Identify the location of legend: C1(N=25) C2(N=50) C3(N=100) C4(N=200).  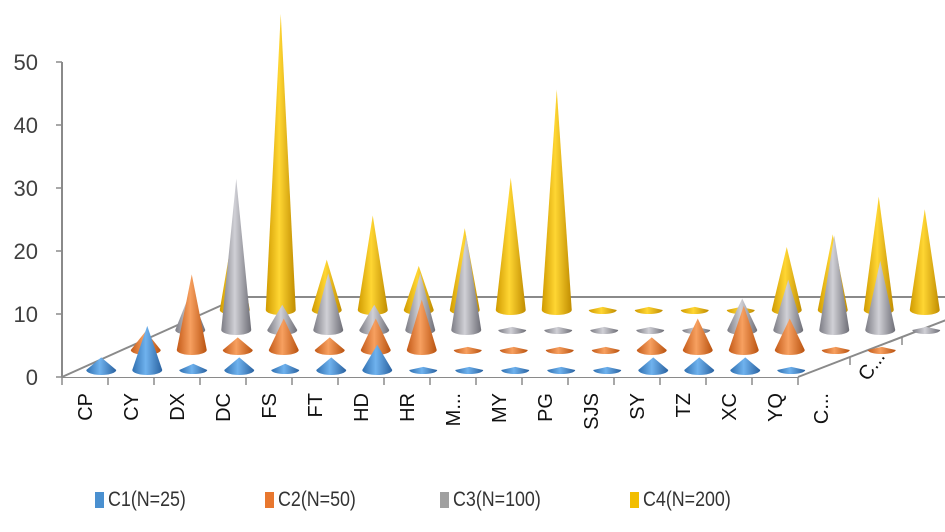
(457, 500).